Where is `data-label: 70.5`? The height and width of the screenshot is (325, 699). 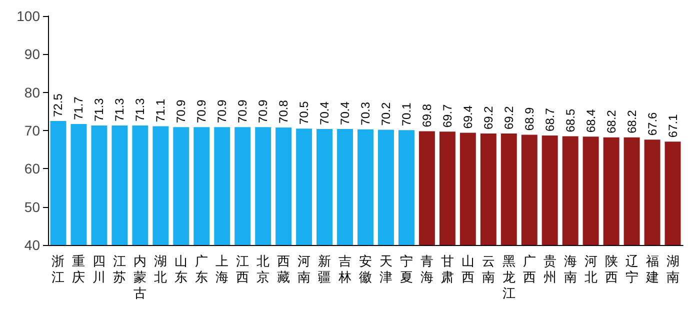 data-label: 70.5 is located at coordinates (304, 112).